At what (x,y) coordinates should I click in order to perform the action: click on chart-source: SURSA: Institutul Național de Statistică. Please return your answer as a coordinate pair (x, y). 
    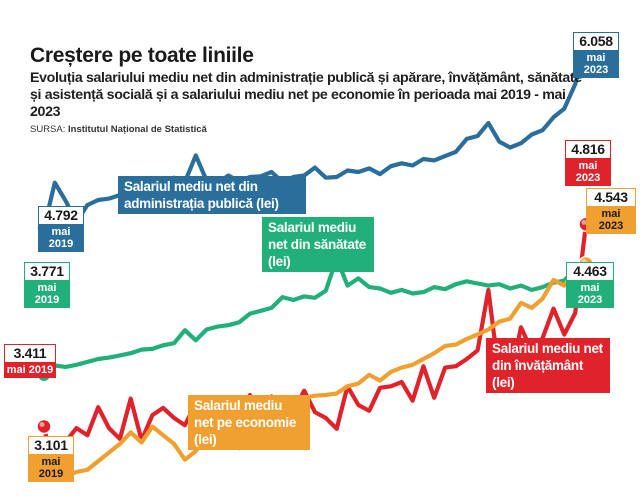
    Looking at the image, I should click on (310, 130).